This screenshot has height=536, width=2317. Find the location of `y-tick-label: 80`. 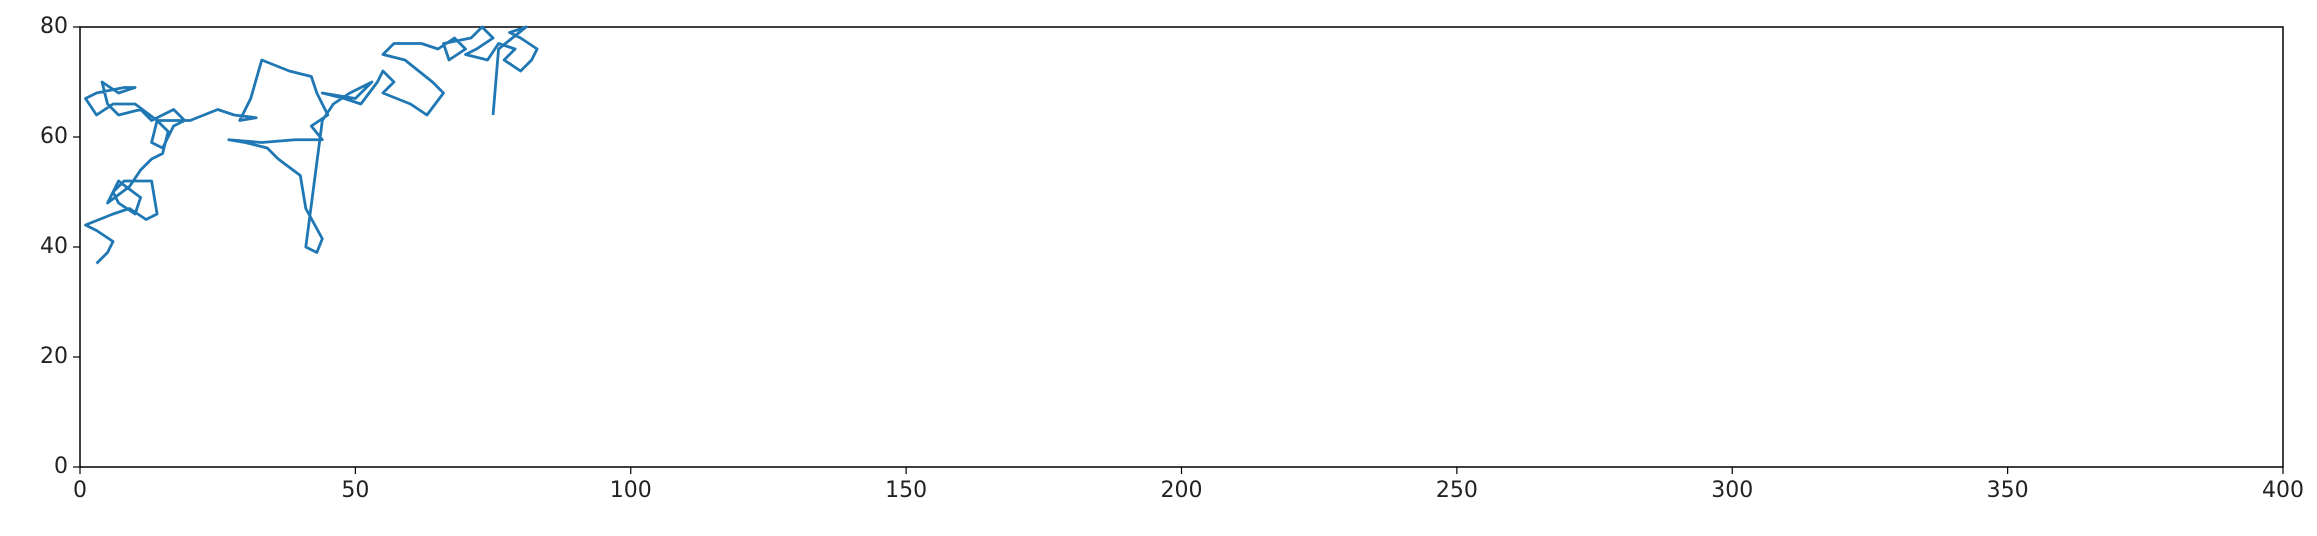

y-tick-label: 80 is located at coordinates (54, 26).